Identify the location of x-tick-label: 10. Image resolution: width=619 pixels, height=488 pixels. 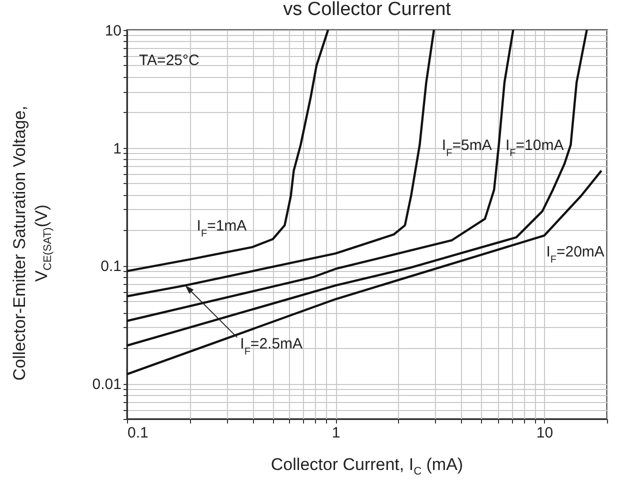
(545, 433).